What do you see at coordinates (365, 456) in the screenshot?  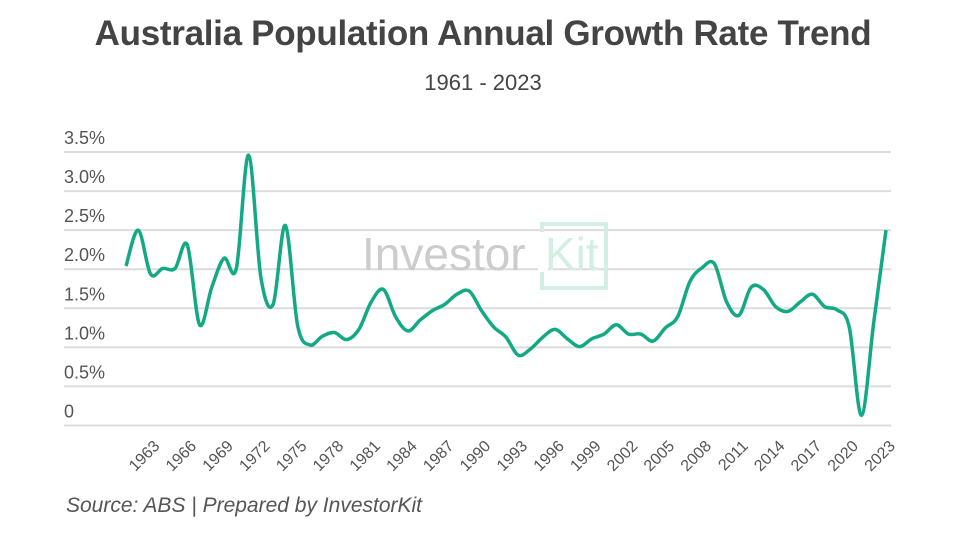 I see `x-tick-label: 1981` at bounding box center [365, 456].